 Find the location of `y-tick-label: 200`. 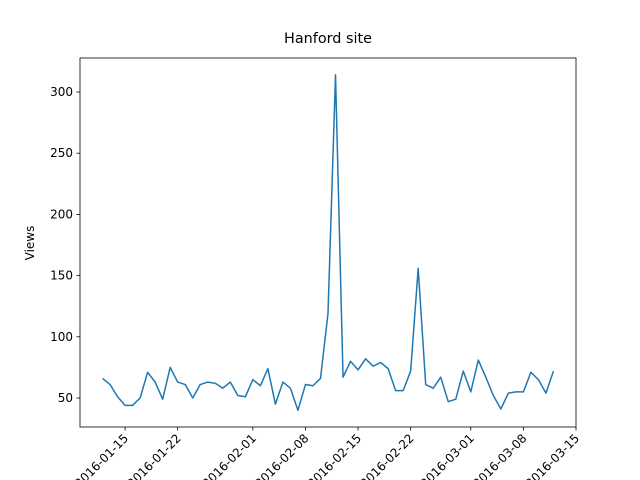

y-tick-label: 200 is located at coordinates (61, 214).